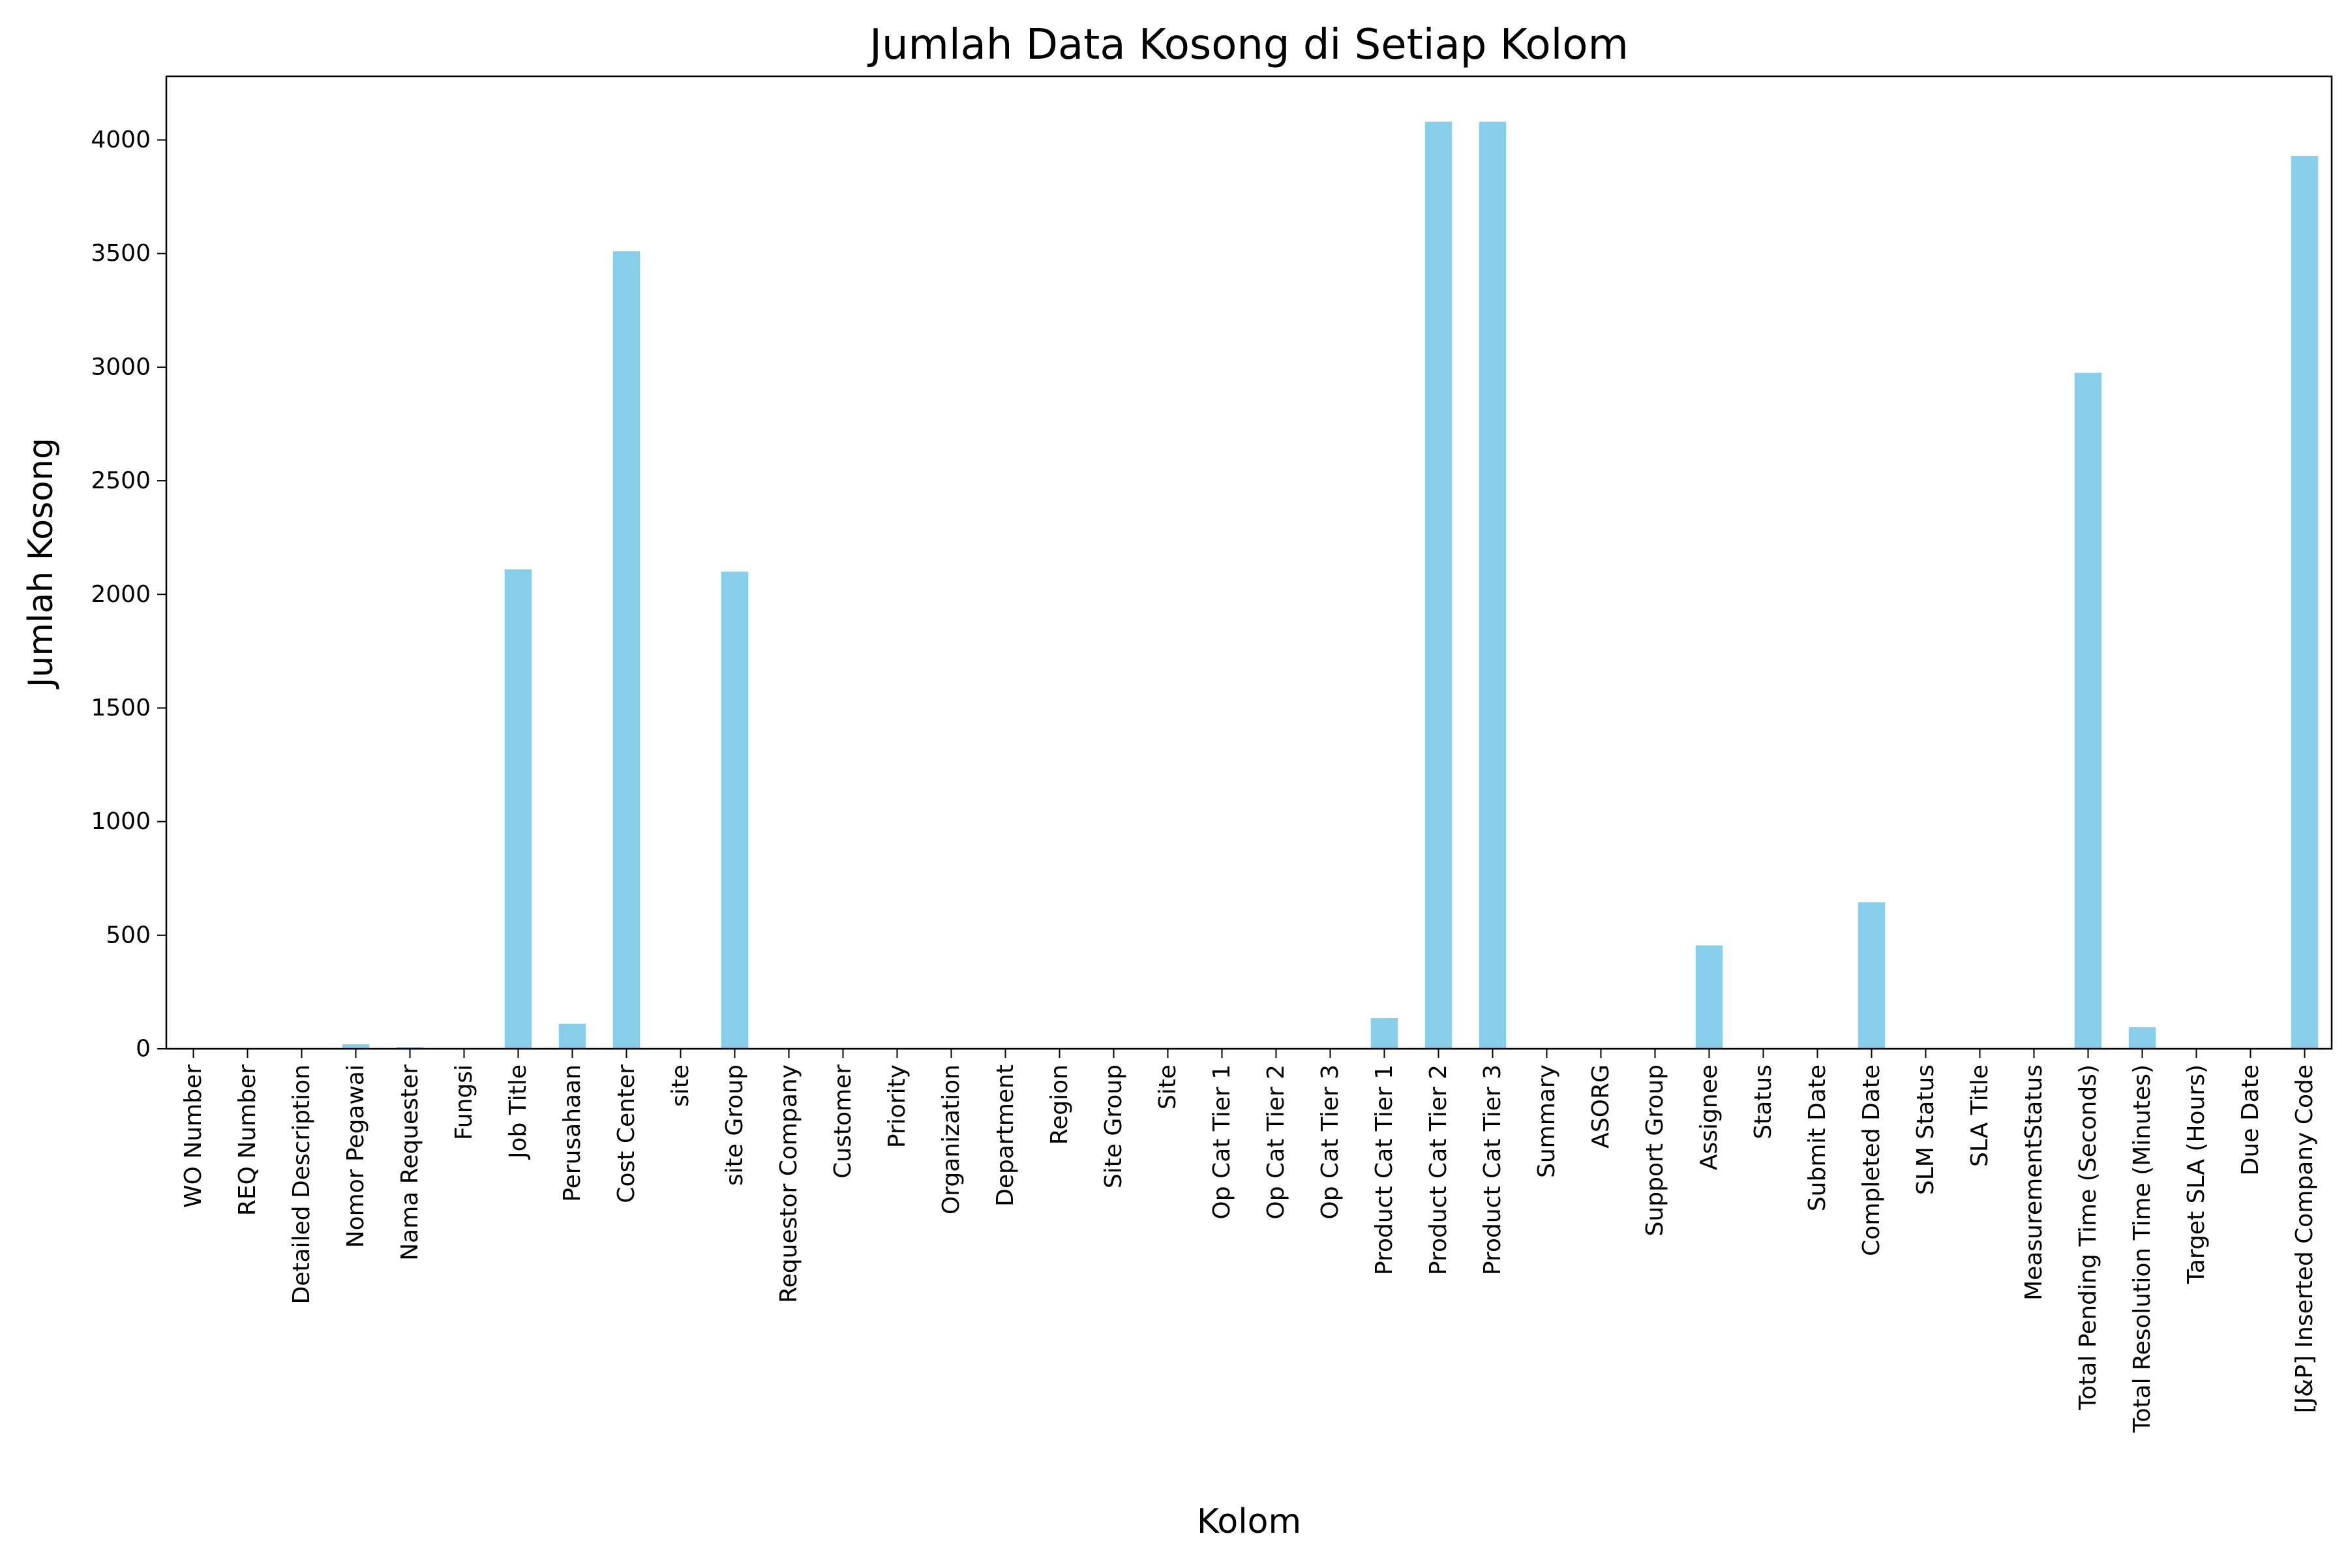  Describe the element at coordinates (2305, 1238) in the screenshot. I see `x-tick-label: [J&P] Inserted Company Code` at that location.